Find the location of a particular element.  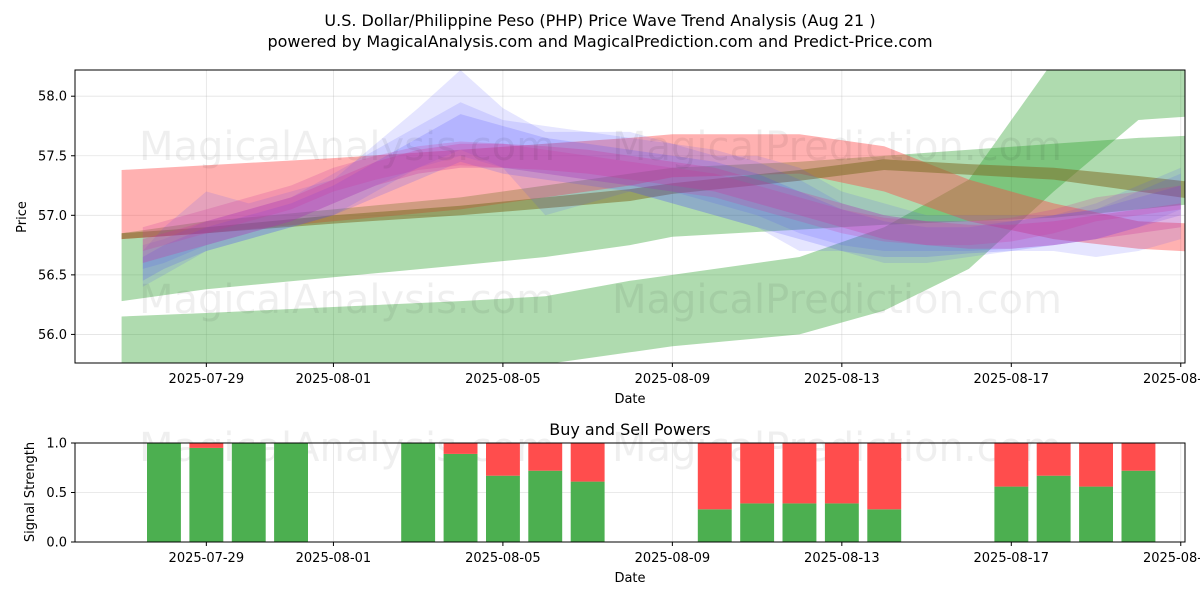

signal-chart-title: Buy and Sell Powers is located at coordinates (630, 429).